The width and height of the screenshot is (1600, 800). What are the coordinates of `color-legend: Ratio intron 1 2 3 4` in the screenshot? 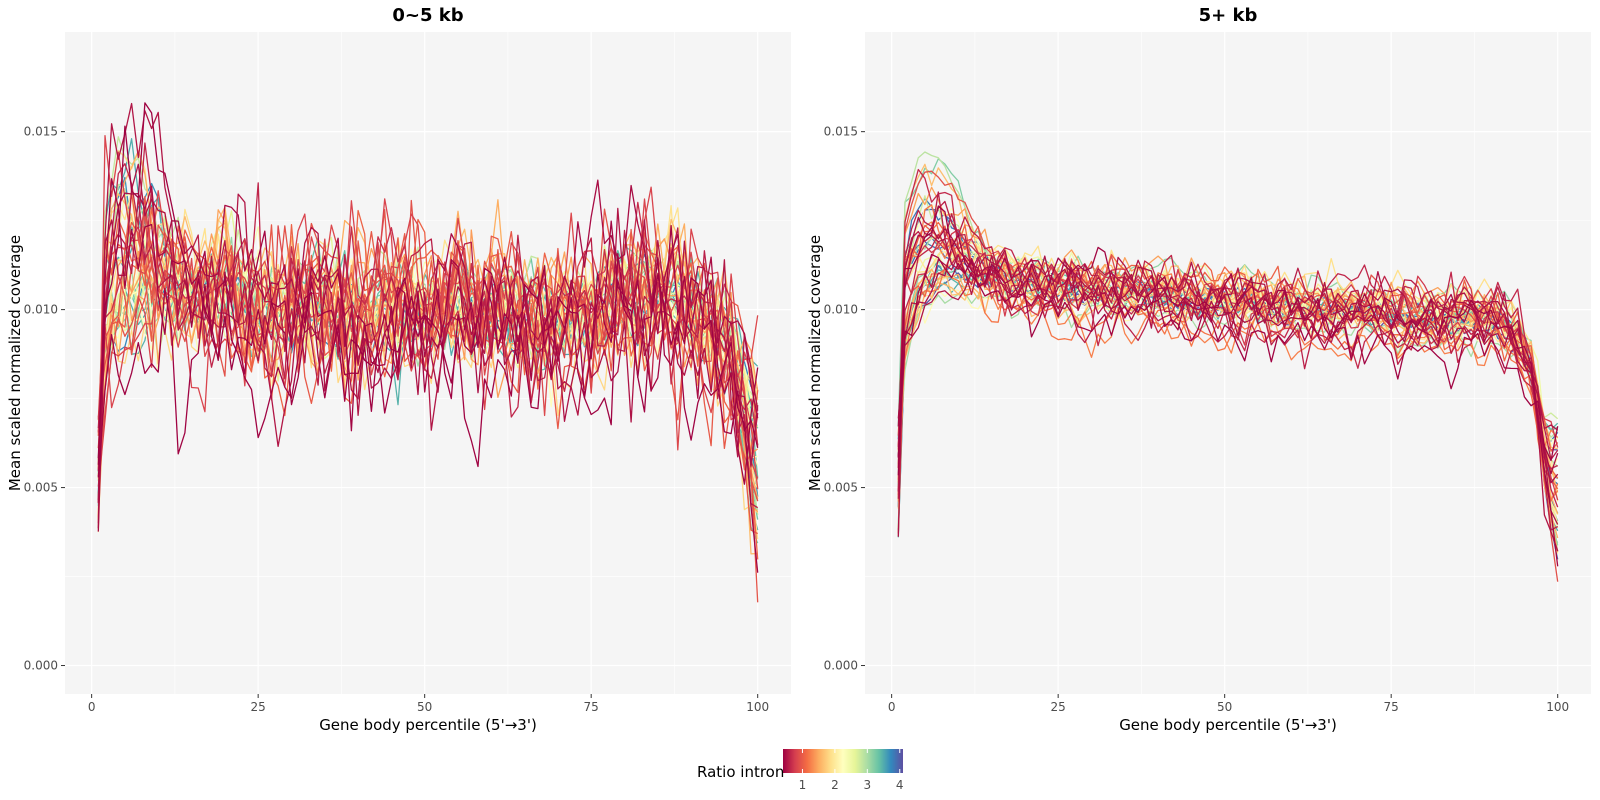 It's located at (800, 770).